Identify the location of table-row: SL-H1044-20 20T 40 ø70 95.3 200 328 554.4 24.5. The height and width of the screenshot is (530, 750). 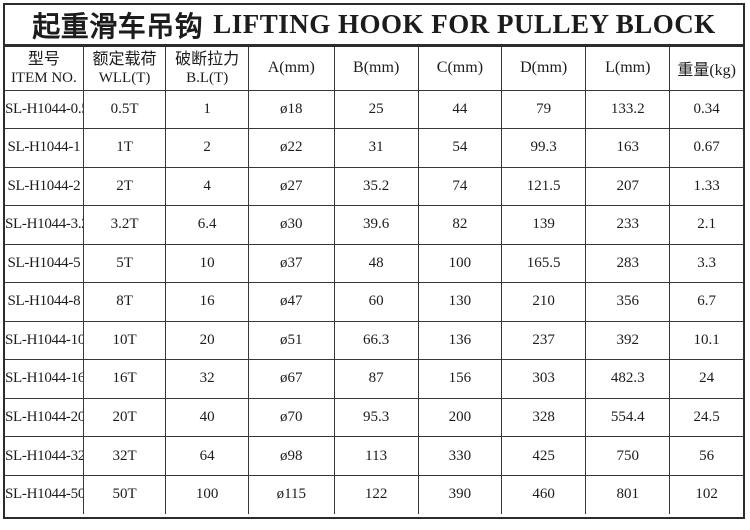
(374, 417).